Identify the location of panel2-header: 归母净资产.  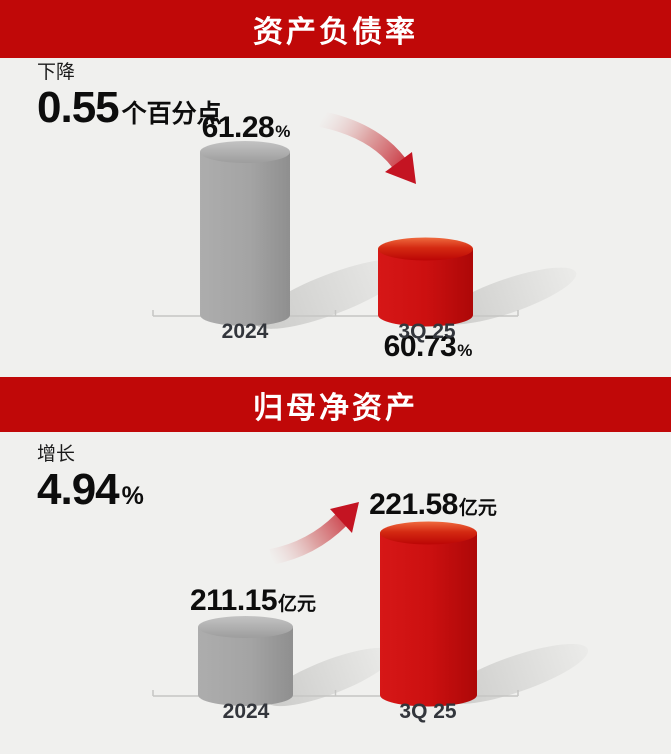
(335, 404).